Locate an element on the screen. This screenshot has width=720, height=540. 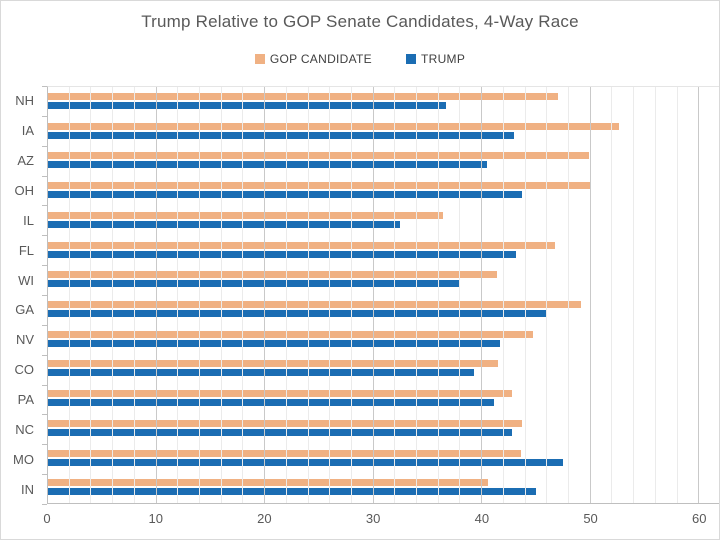
bar-row-il is located at coordinates (383, 221).